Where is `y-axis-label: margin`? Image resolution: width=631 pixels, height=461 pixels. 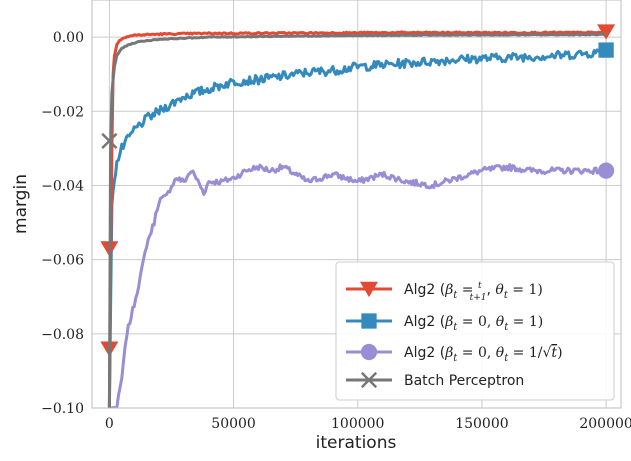
y-axis-label: margin is located at coordinates (21, 204).